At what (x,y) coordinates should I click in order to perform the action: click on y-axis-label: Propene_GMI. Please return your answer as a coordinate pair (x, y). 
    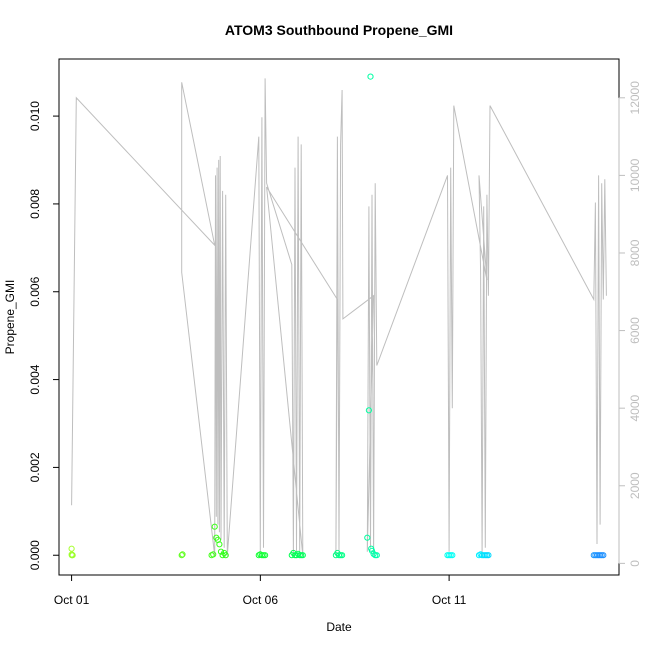
    Looking at the image, I should click on (10, 317).